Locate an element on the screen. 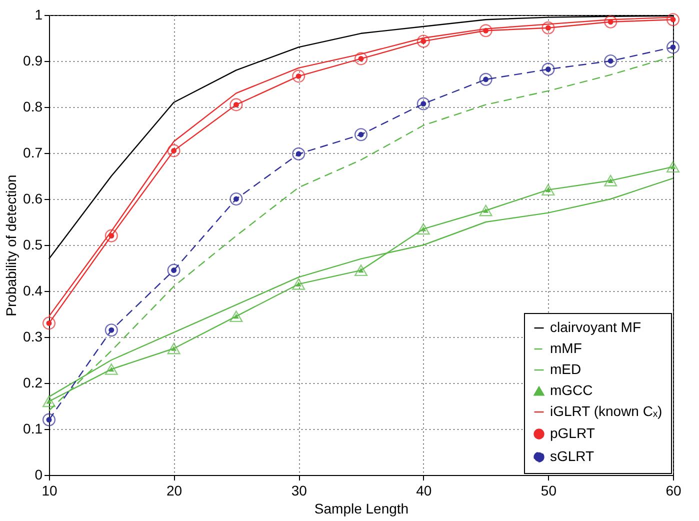 This screenshot has height=521, width=699. legend-label: iGLRT (known Cₓ) is located at coordinates (606, 411).